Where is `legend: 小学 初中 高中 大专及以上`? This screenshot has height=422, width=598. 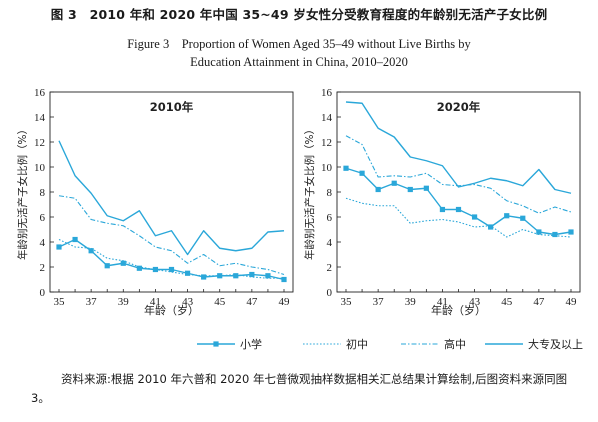
legend: 小学 初中 高中 大专及以上 is located at coordinates (390, 344).